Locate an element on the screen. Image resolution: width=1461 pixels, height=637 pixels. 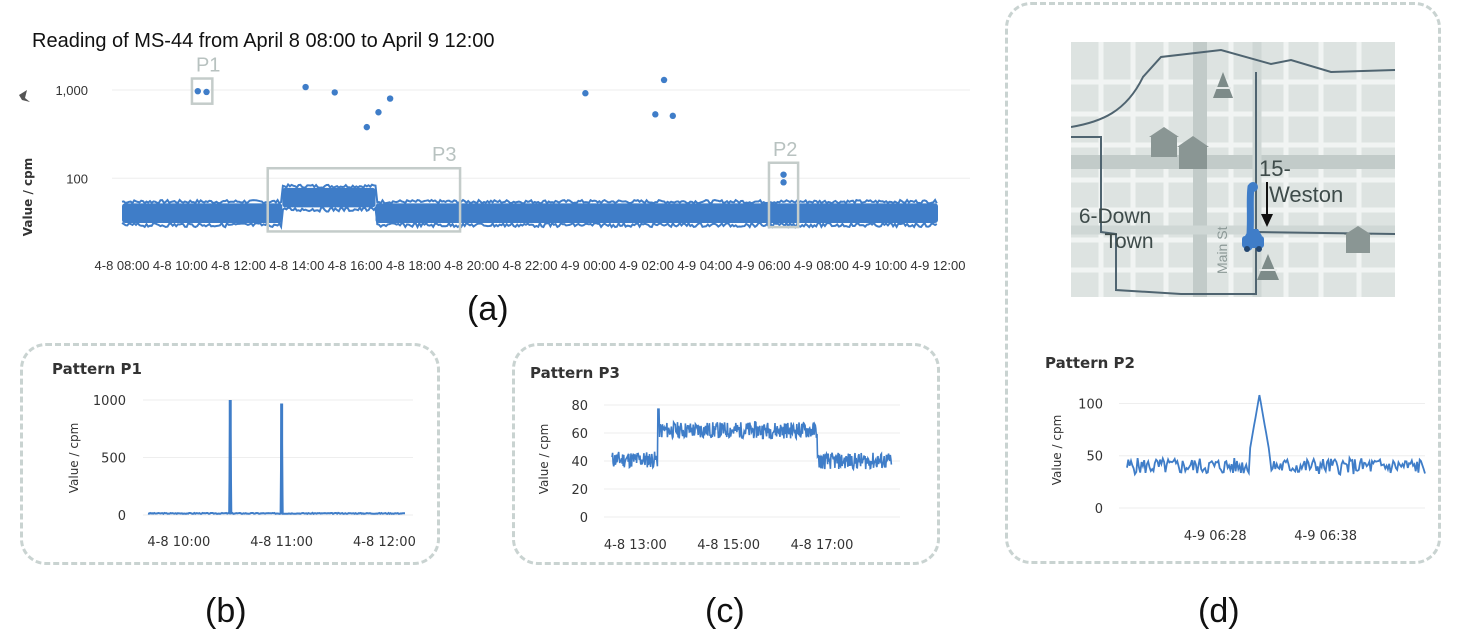
map-label-weston: Weston is located at coordinates (1306, 194).